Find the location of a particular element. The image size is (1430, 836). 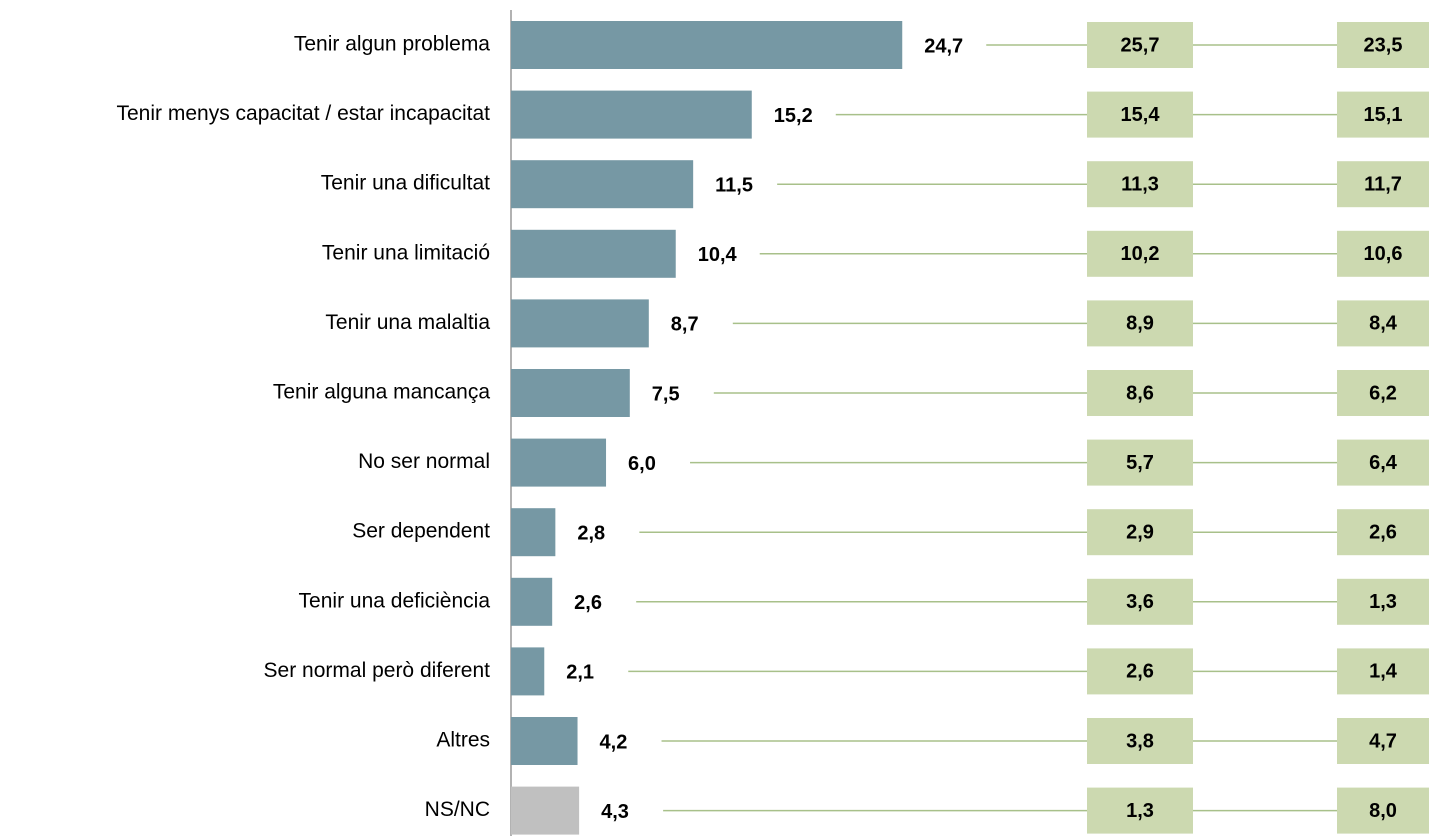

column-value: 4,7 is located at coordinates (1383, 741).